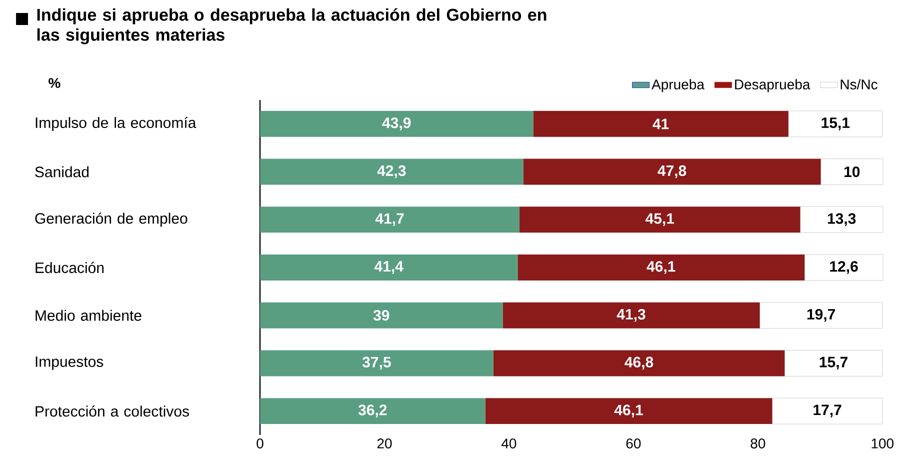 The image size is (908, 466). I want to click on y-tick-label: Sanidad, so click(62, 172).